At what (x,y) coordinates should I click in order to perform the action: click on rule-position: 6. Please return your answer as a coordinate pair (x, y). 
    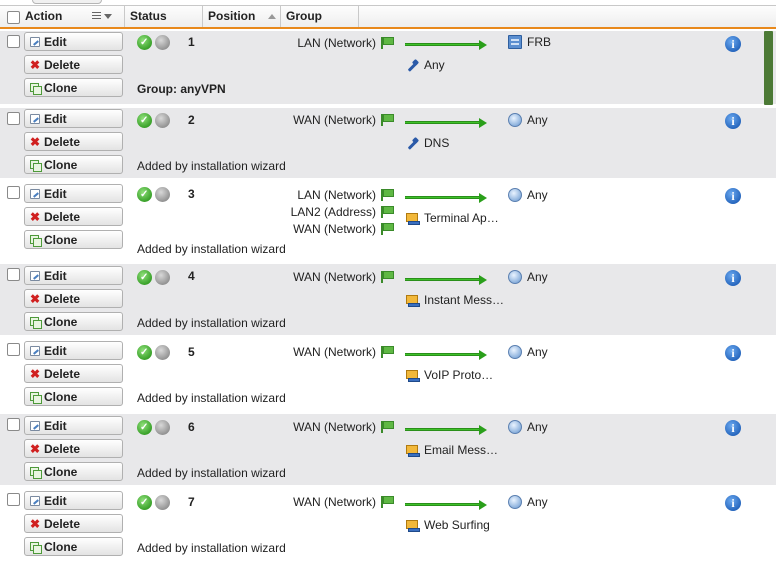
    Looking at the image, I should click on (191, 427).